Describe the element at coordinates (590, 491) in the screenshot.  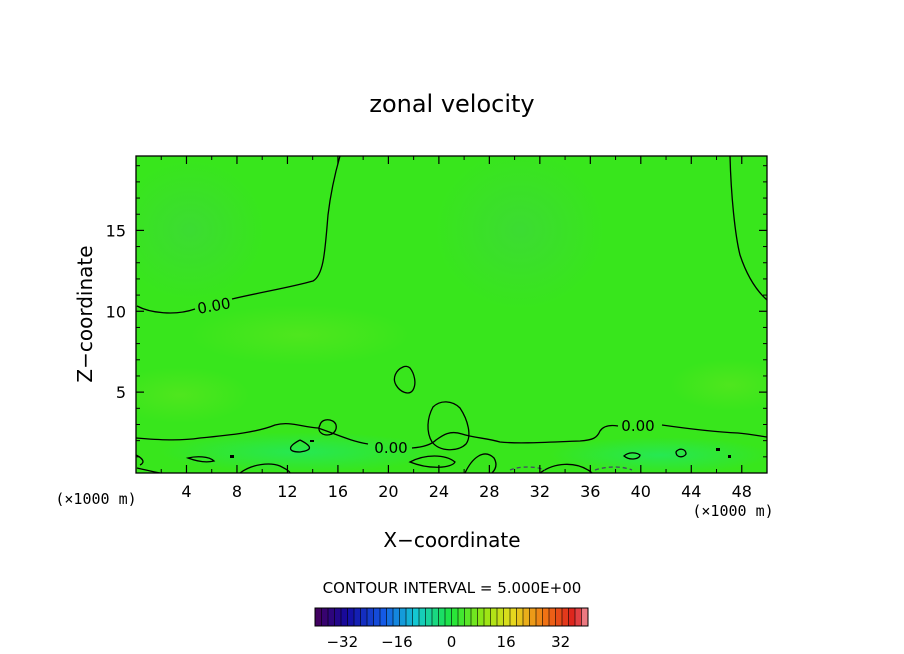
I see `x-tick-label: 36` at that location.